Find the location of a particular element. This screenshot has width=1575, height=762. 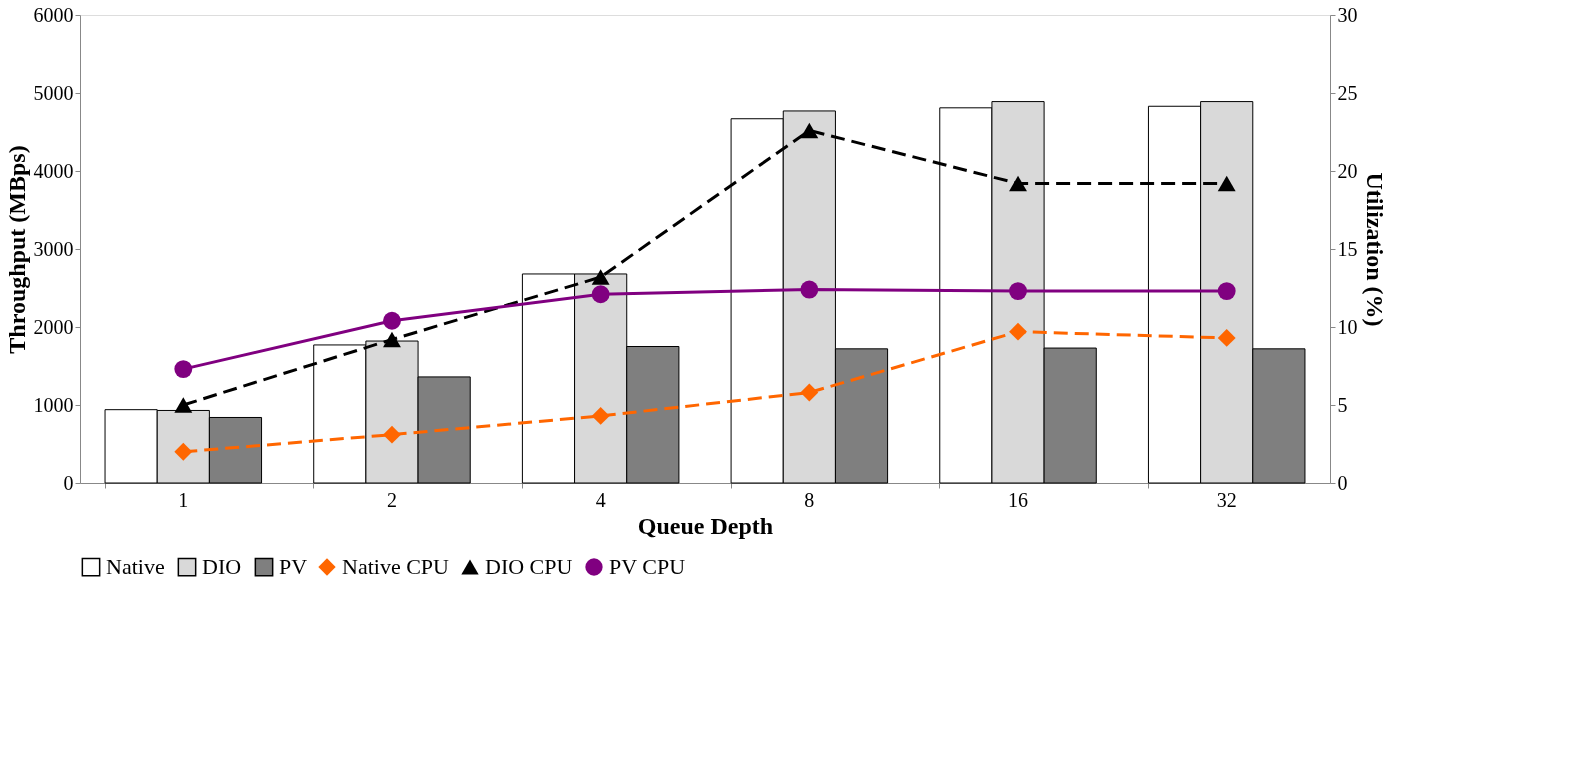

y-tick-label: 1000 is located at coordinates (53, 404).